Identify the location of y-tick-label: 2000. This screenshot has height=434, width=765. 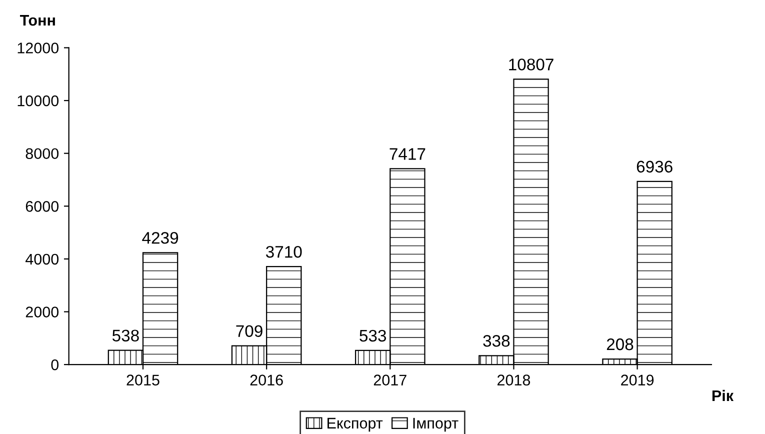
(42, 312).